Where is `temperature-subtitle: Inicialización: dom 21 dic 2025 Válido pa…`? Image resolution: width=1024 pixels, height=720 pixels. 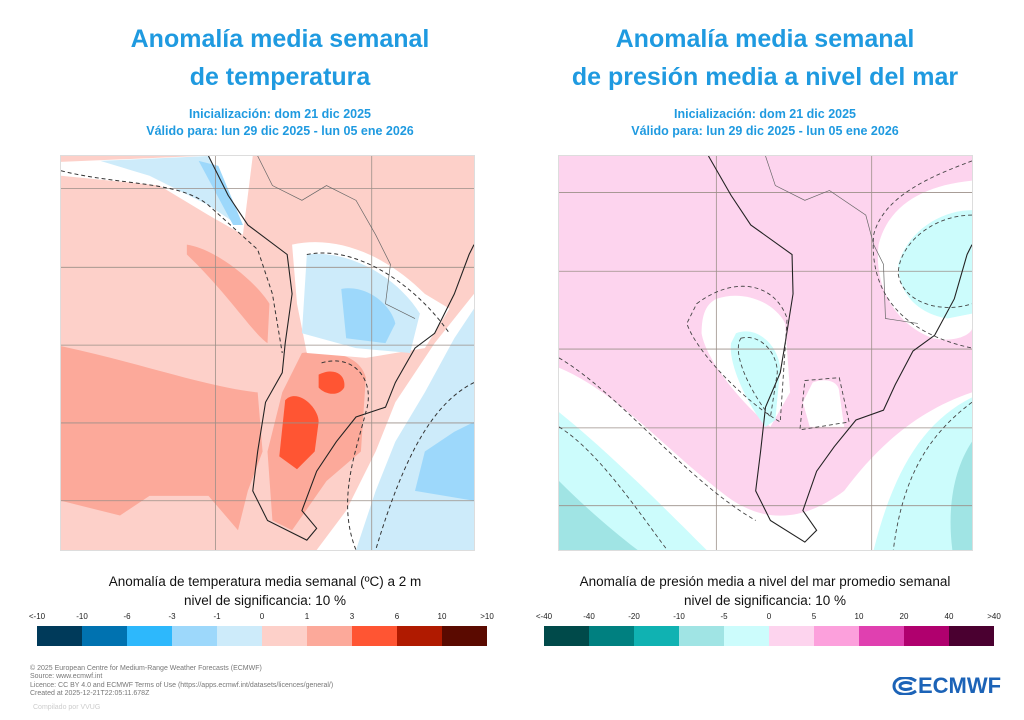 temperature-subtitle: Inicialización: dom 21 dic 2025 Válido pa… is located at coordinates (280, 122).